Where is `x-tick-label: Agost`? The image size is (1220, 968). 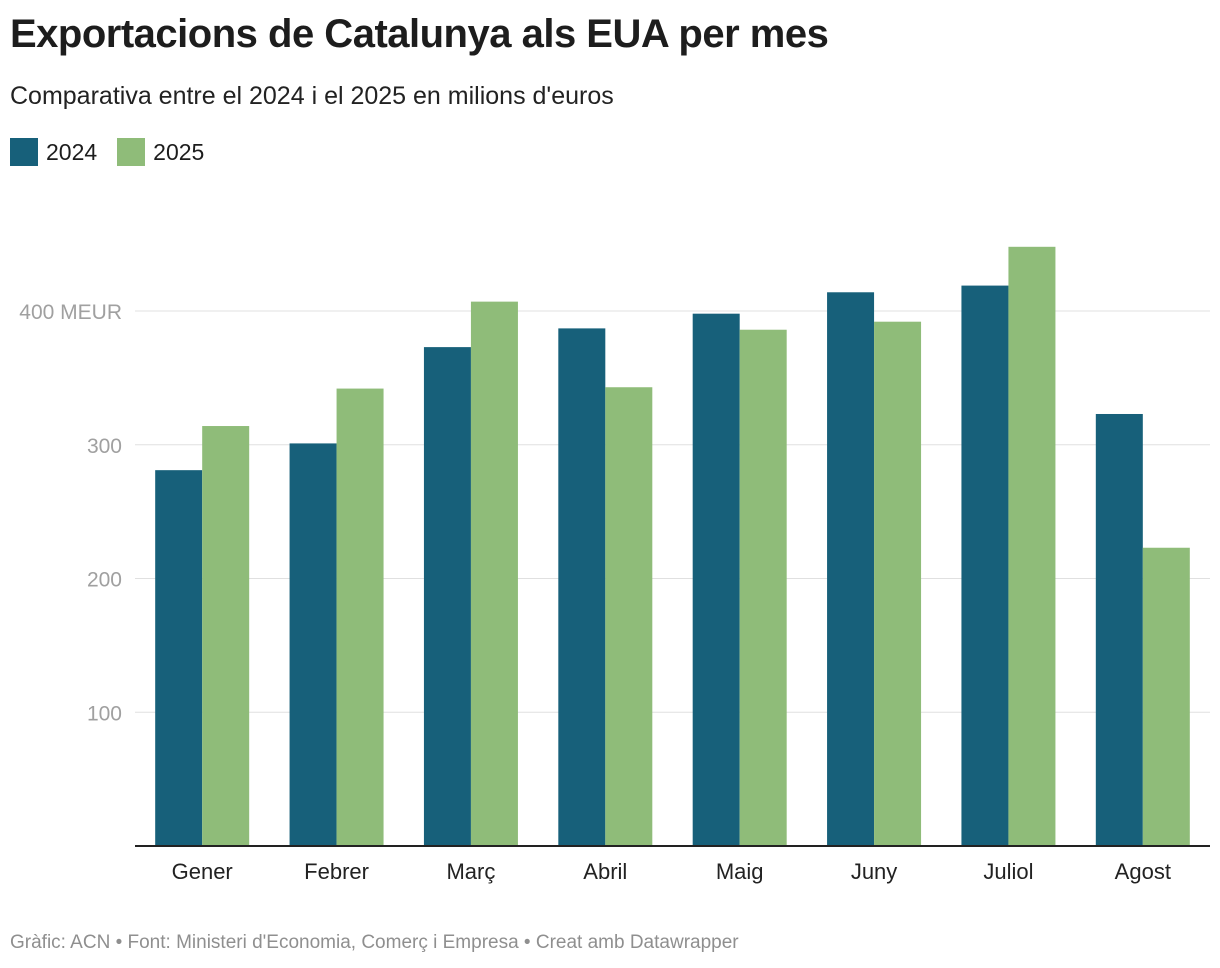 x-tick-label: Agost is located at coordinates (1143, 871).